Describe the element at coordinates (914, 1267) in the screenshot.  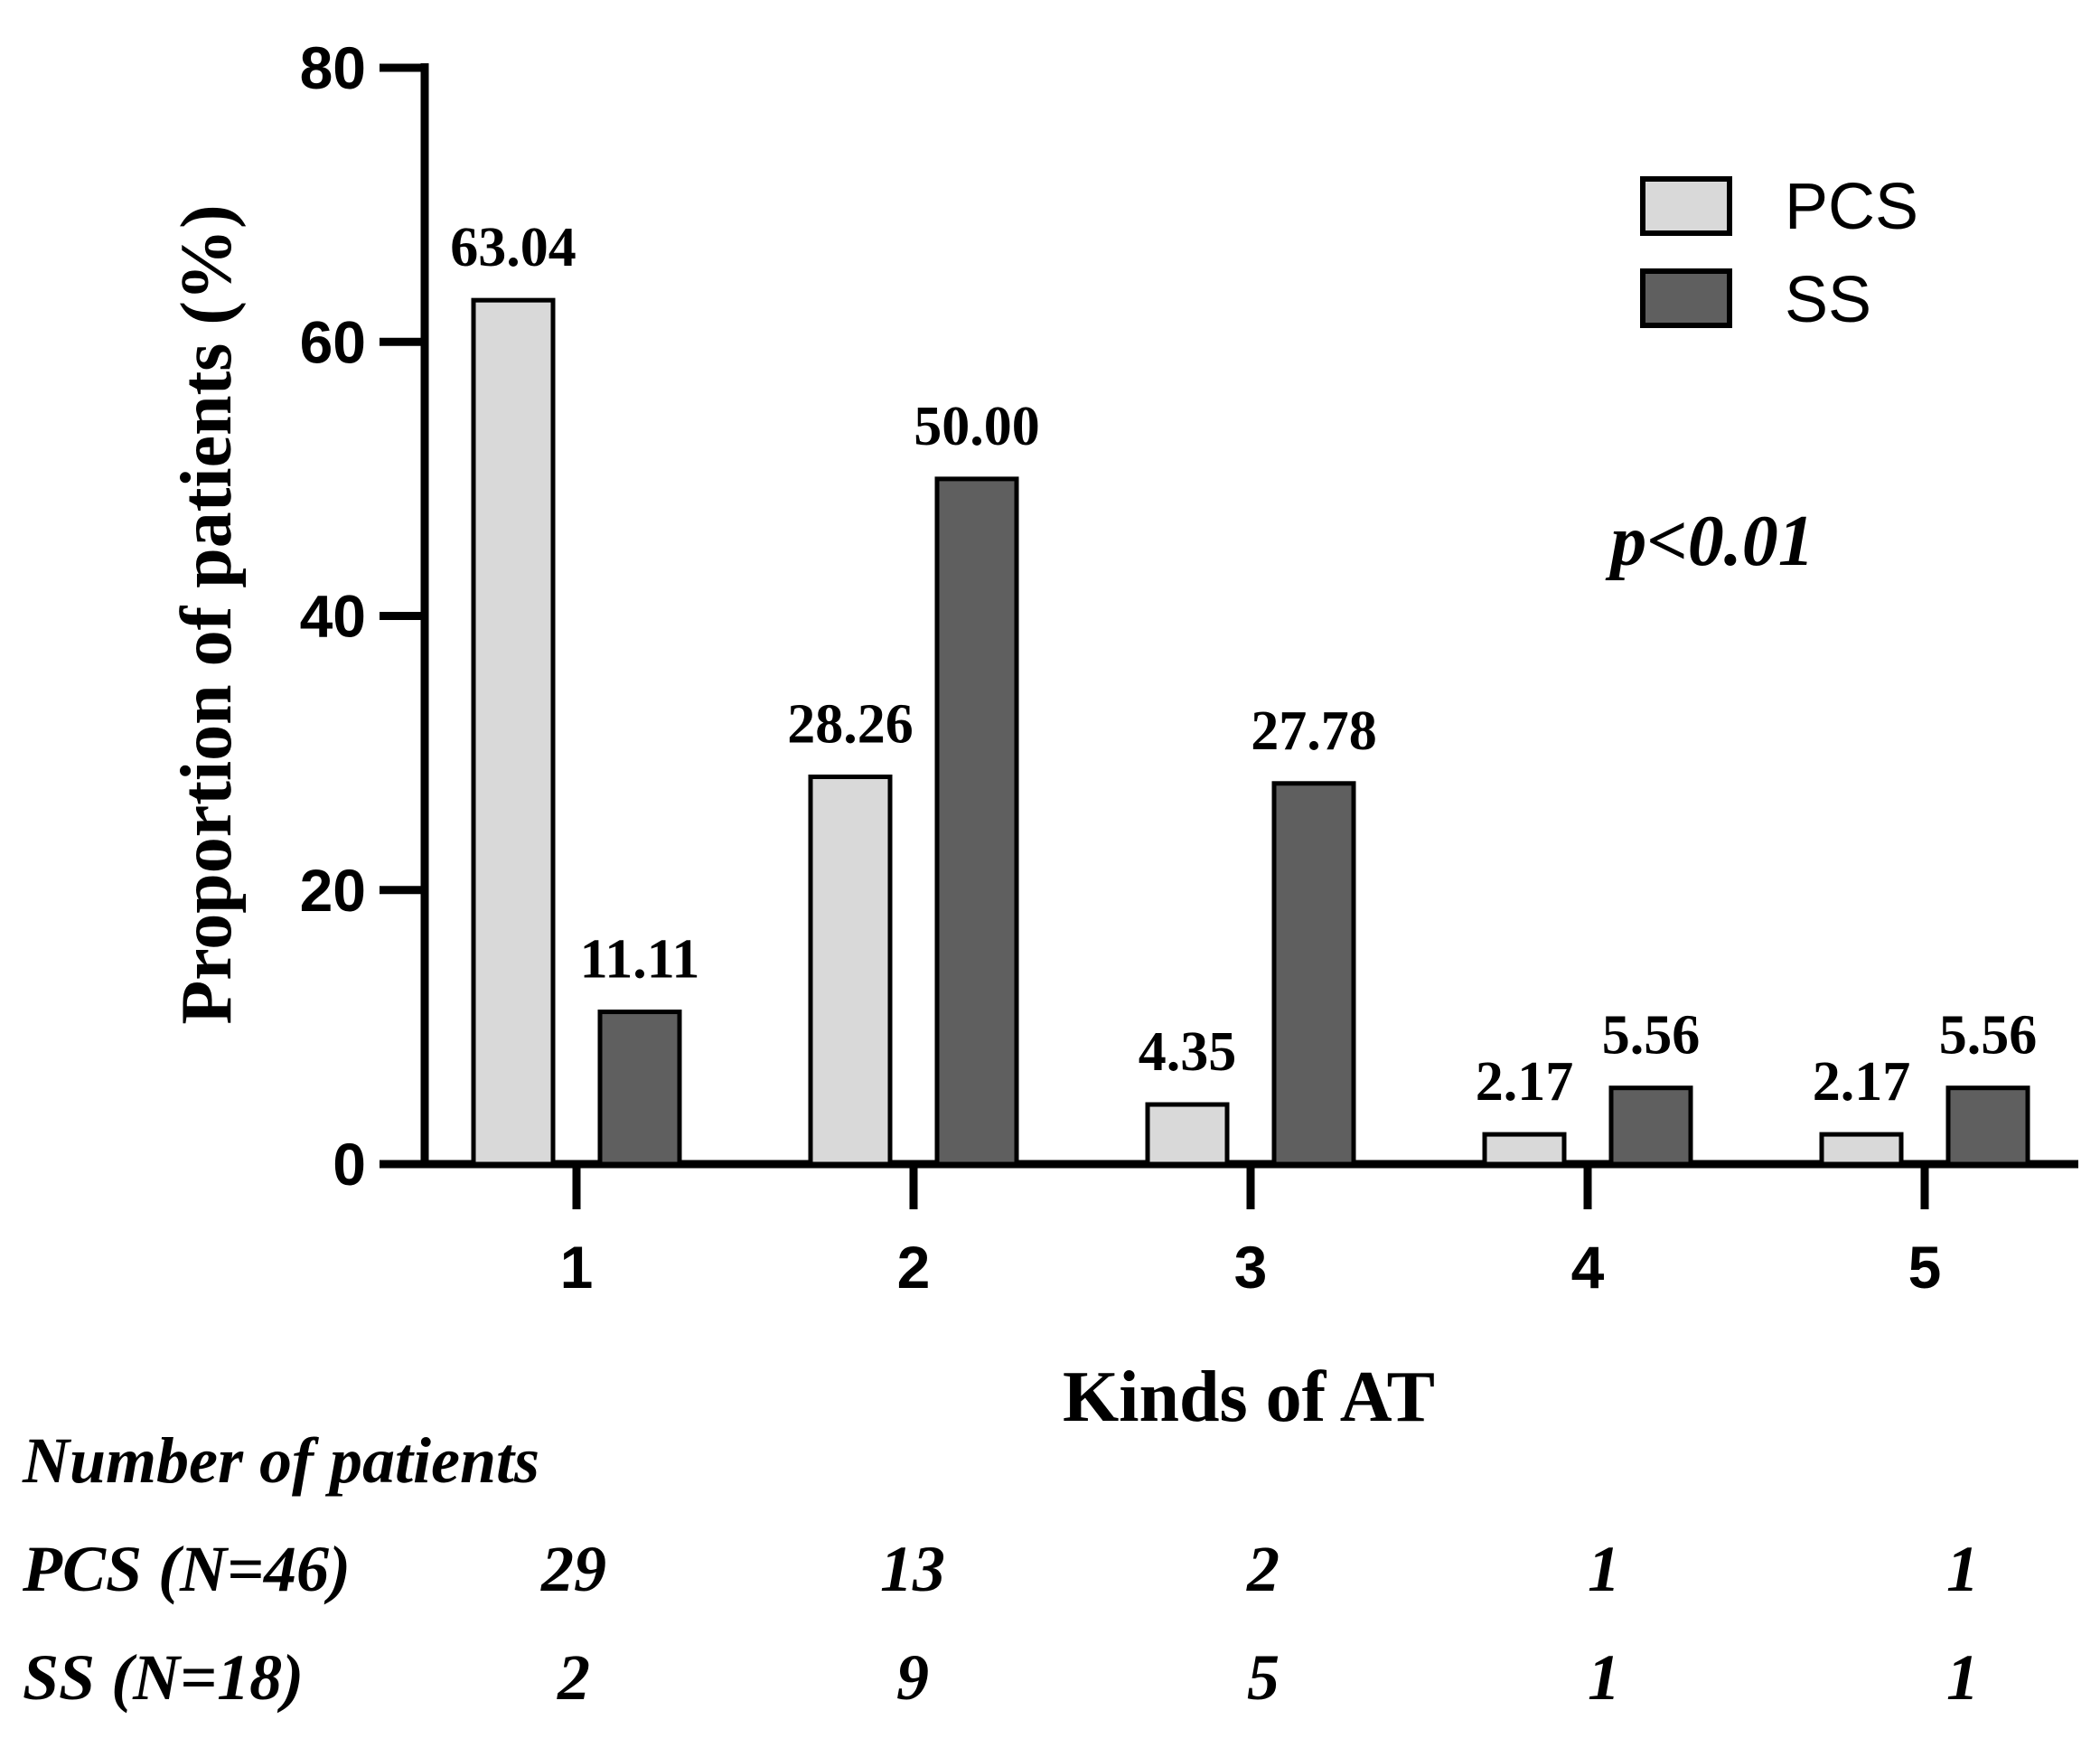
I see `x-tick-label-2: 2` at that location.